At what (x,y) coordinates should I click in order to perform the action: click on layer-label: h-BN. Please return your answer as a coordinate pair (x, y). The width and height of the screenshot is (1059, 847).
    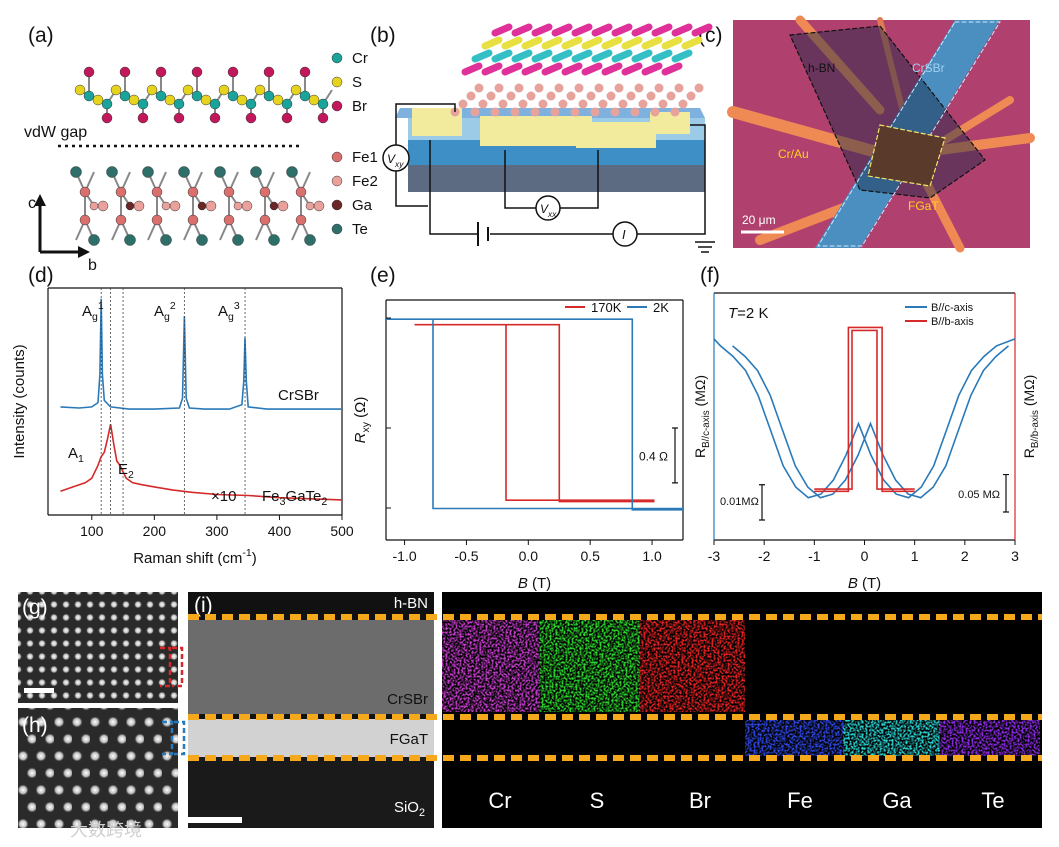
    Looking at the image, I should click on (411, 603).